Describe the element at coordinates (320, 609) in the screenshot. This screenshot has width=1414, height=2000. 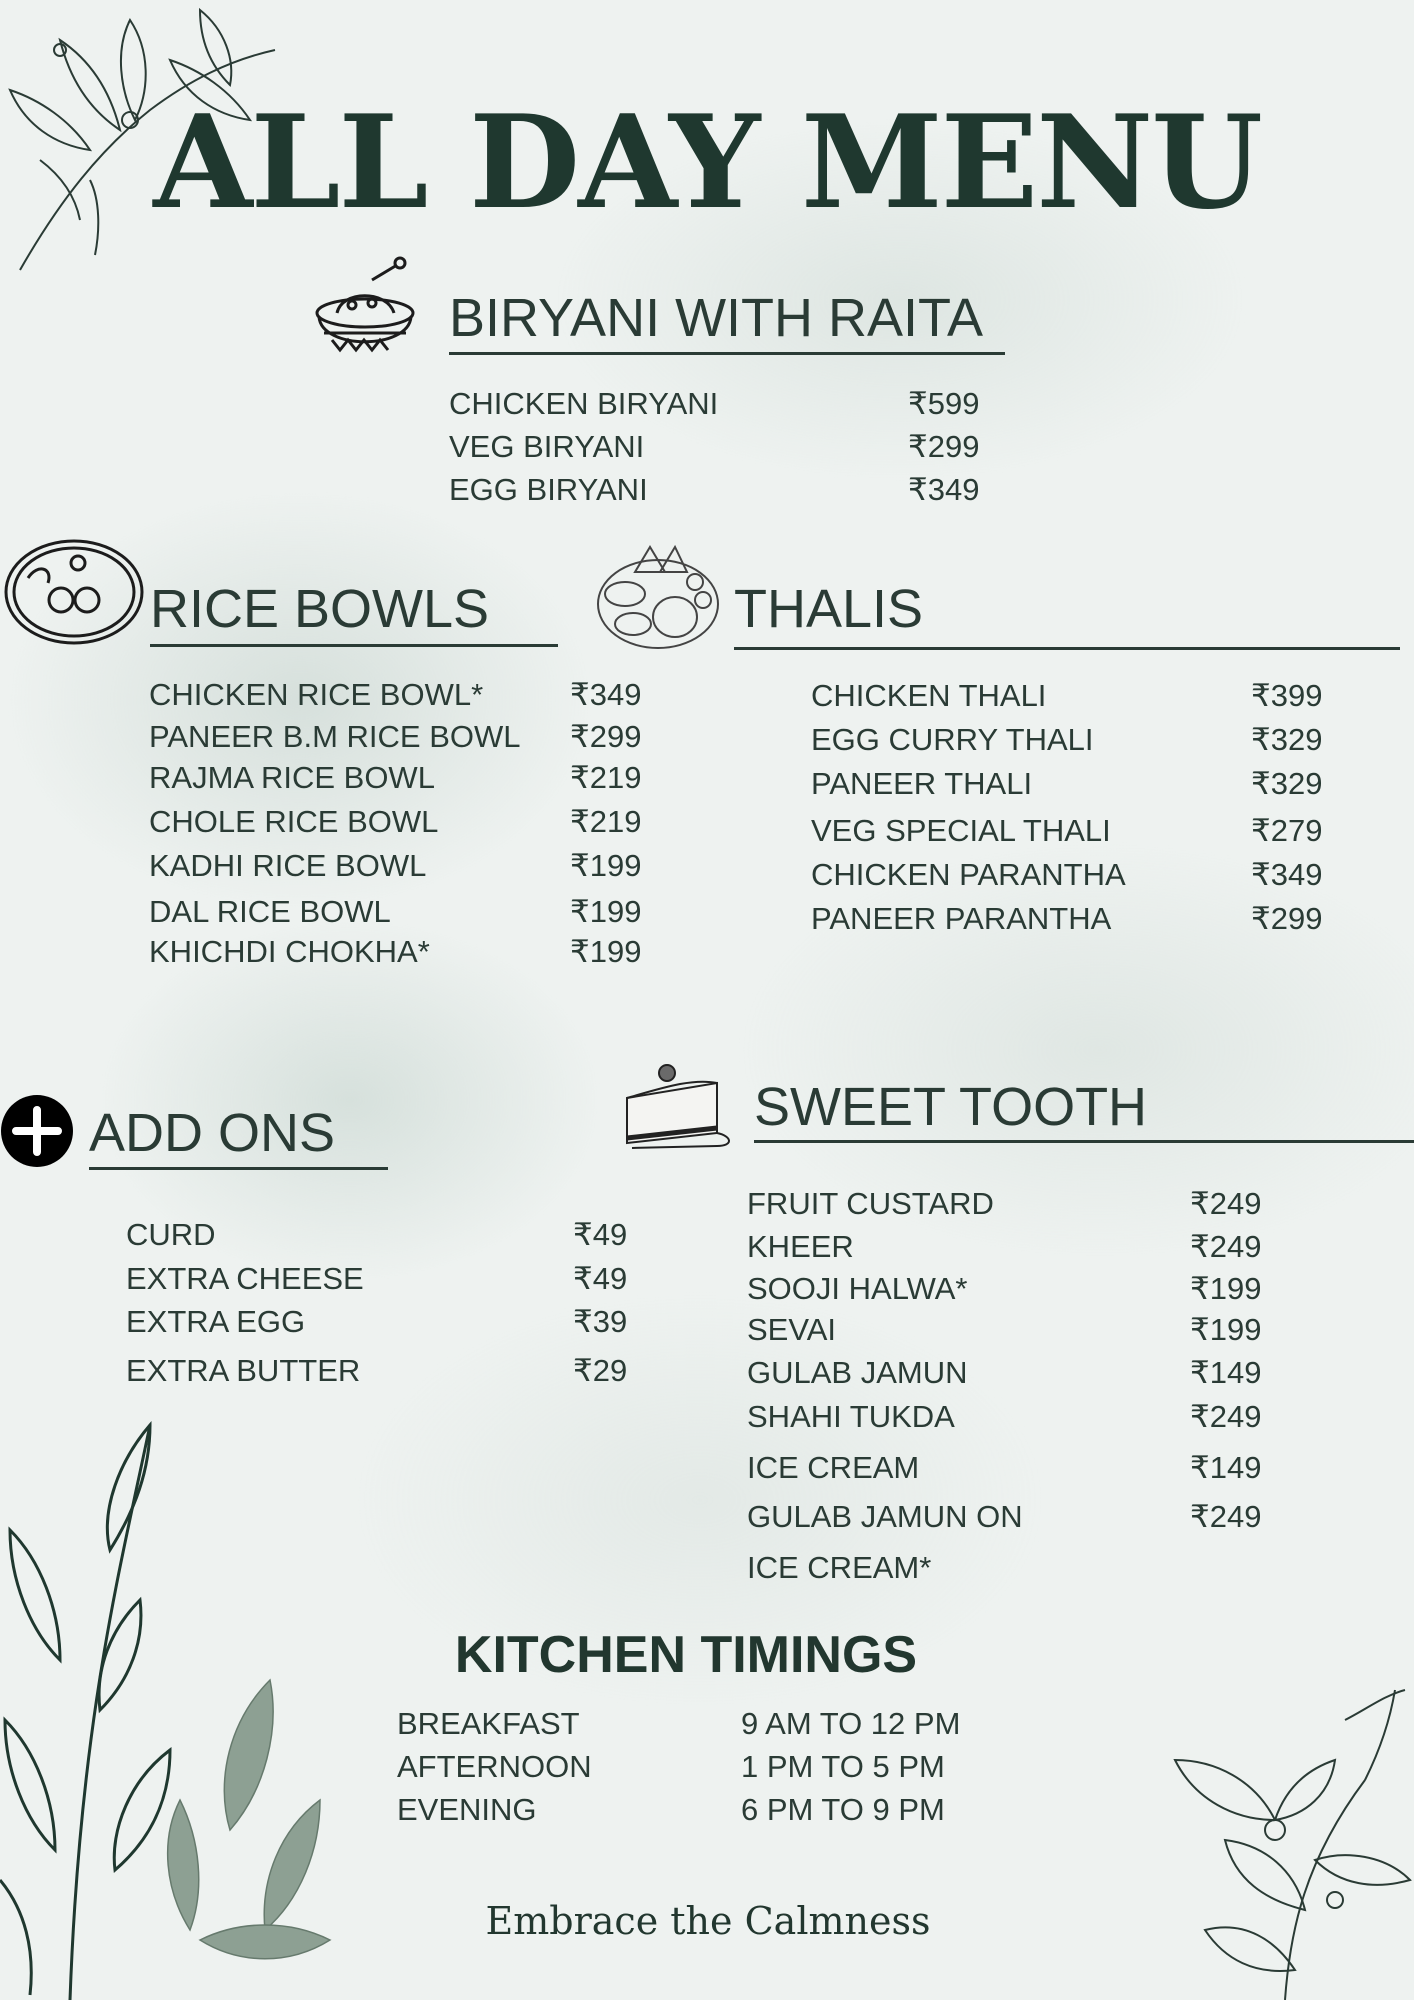
I see `section-heading-rice-bowls: RICE BOWLS` at that location.